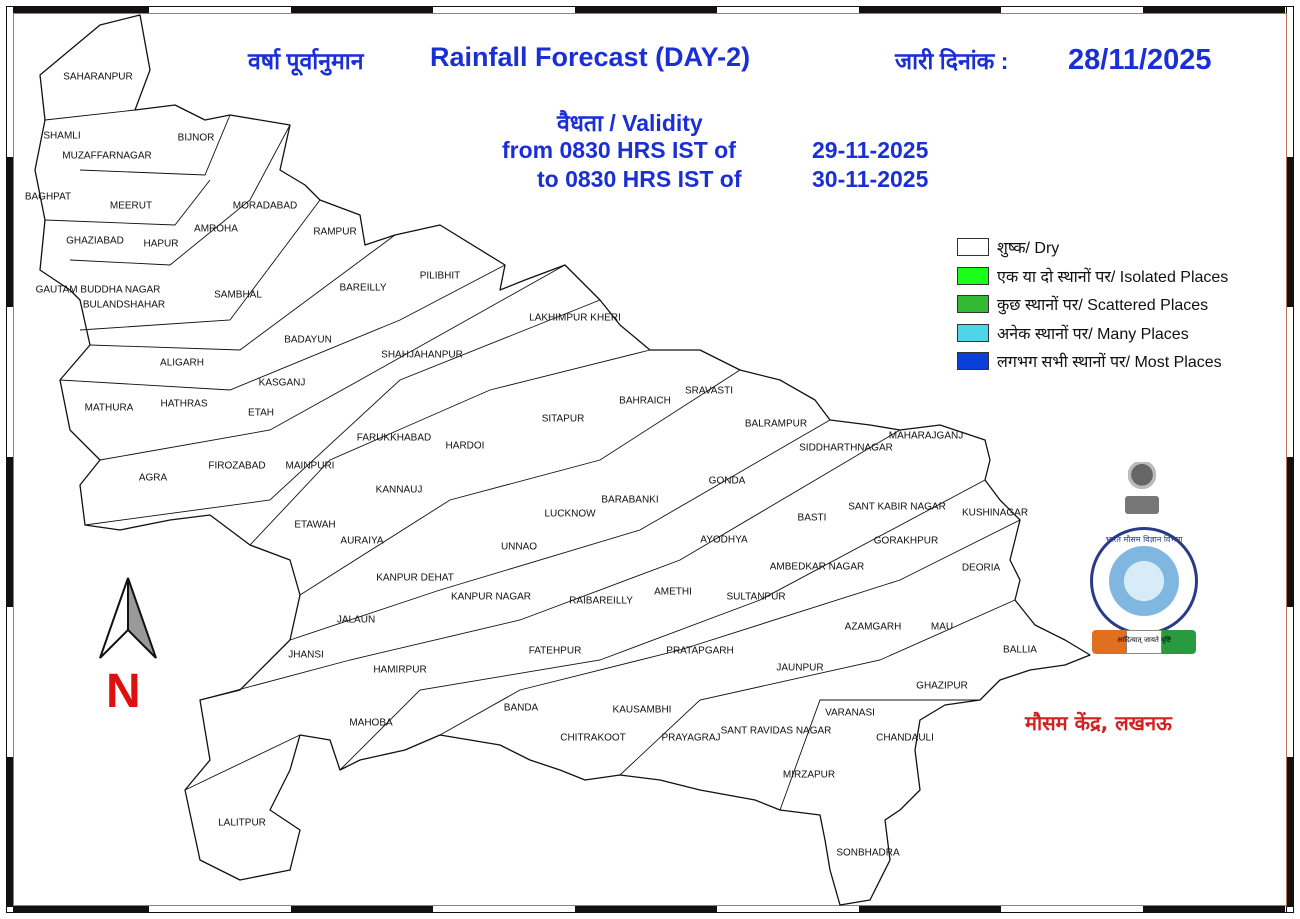 This screenshot has height=919, width=1300. What do you see at coordinates (48, 197) in the screenshot?
I see `district-label: BAGHPAT` at bounding box center [48, 197].